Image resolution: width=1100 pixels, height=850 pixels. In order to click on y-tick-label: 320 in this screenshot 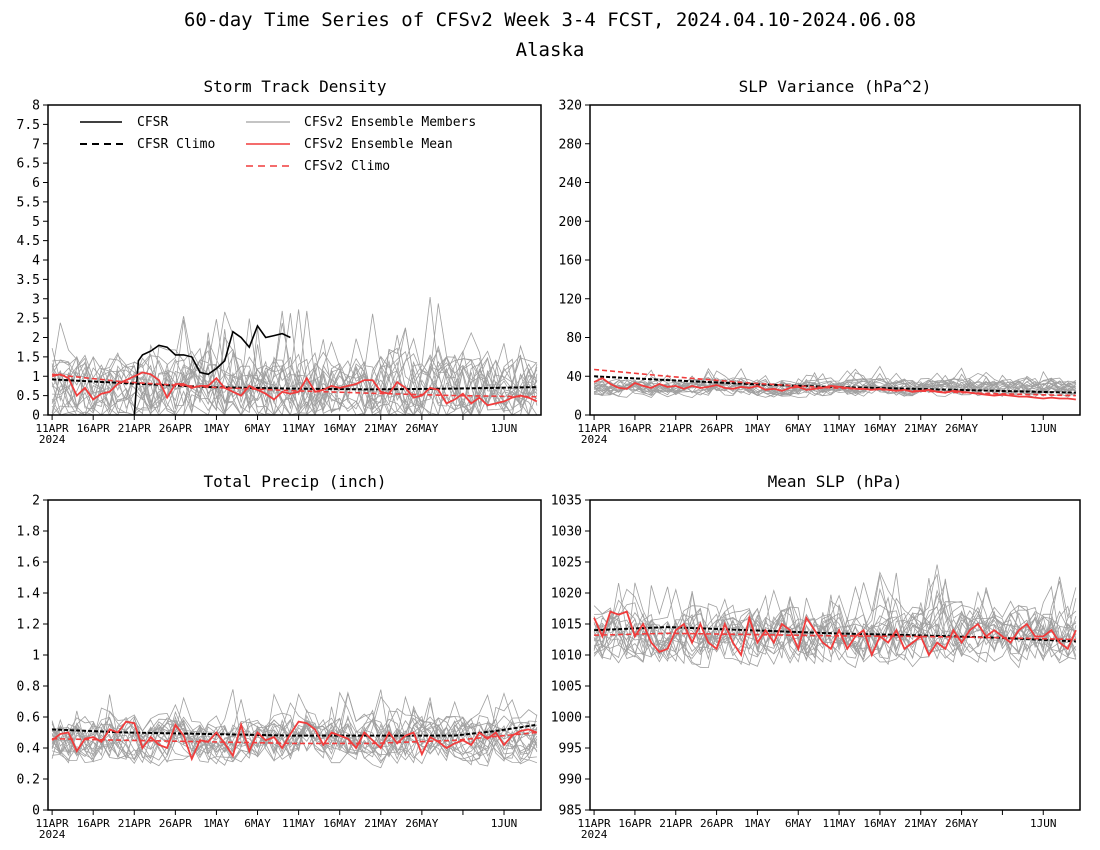, I will do `click(570, 106)`.